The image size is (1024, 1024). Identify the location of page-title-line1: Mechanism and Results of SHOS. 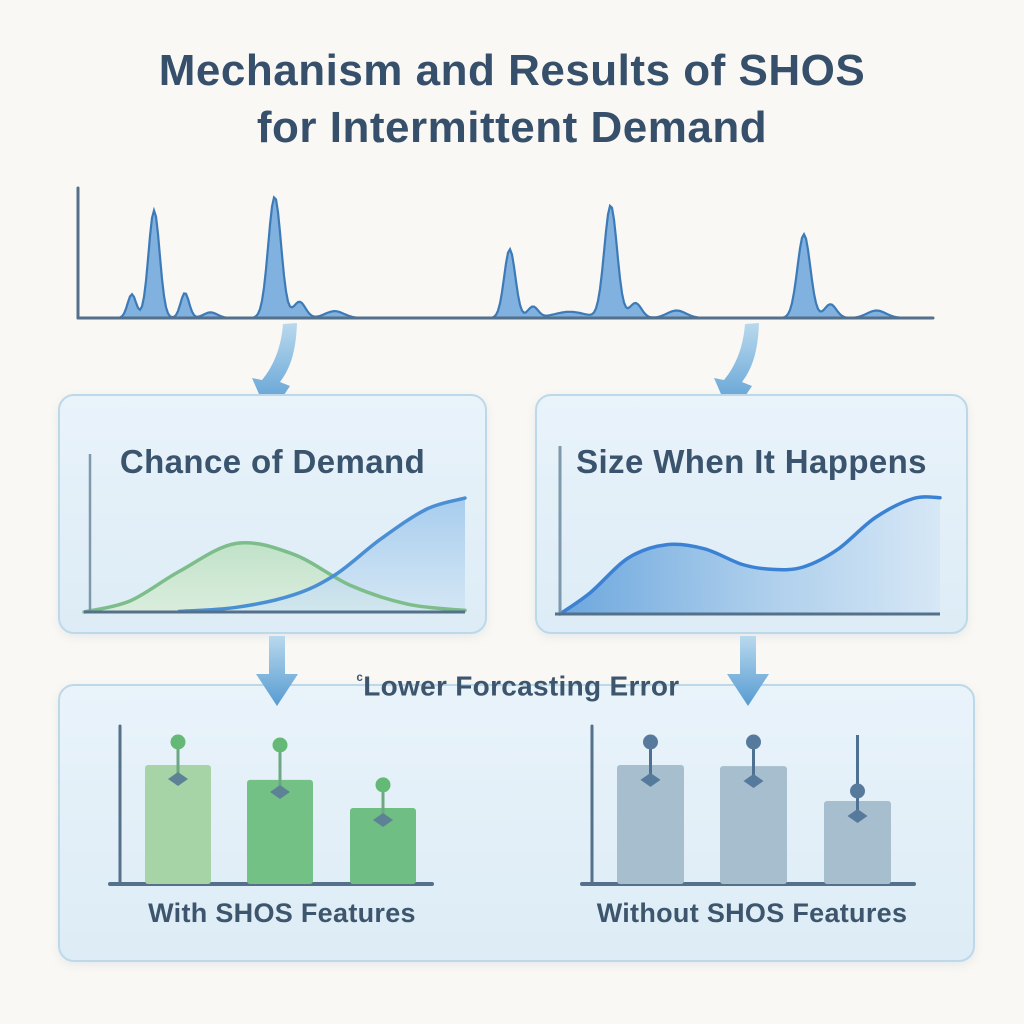
(512, 70).